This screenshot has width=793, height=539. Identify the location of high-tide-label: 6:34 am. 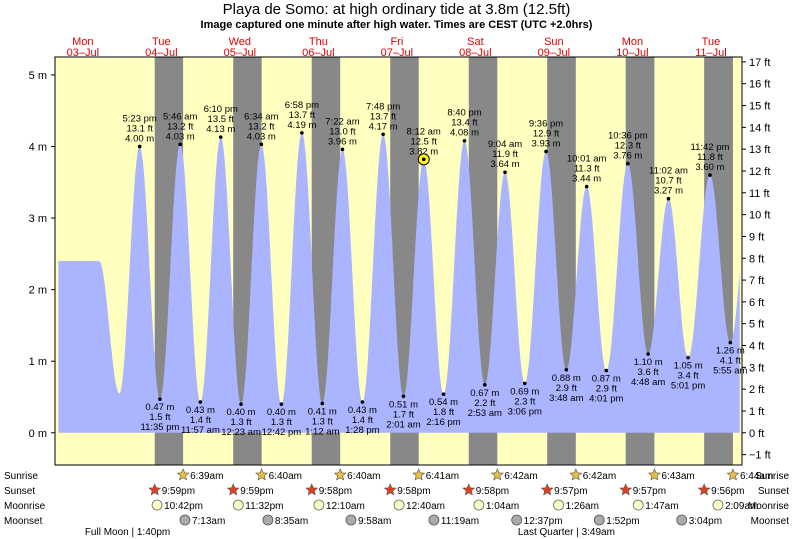
(261, 116).